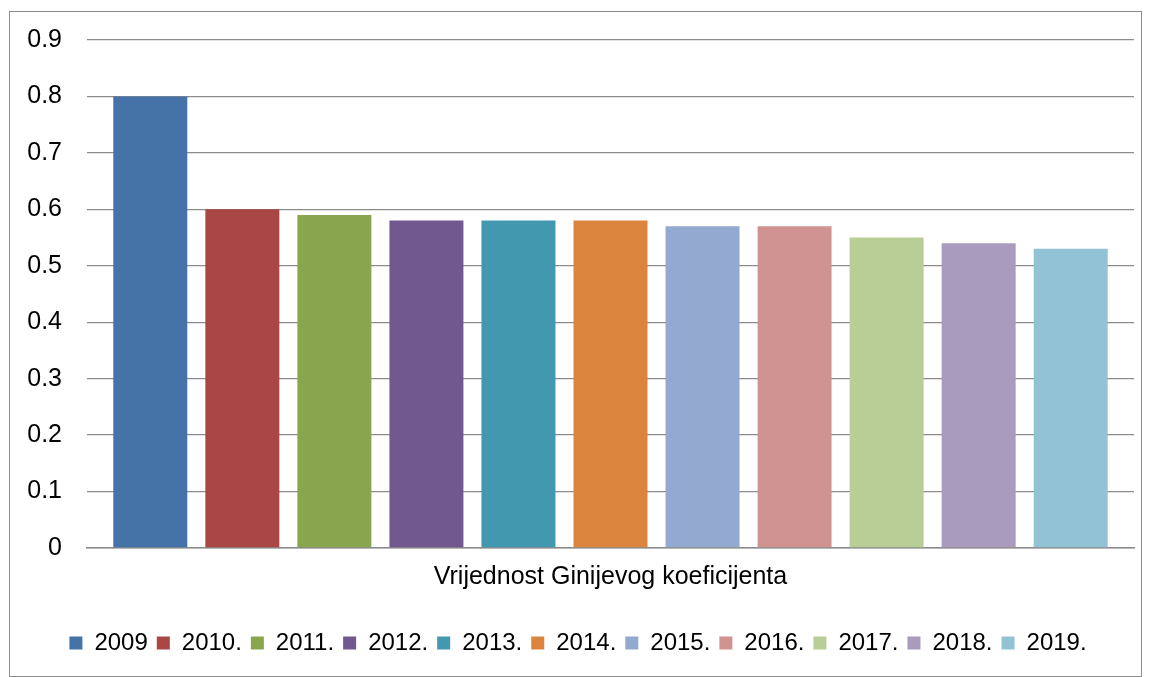  I want to click on y-tick-label: 0.3, so click(44, 376).